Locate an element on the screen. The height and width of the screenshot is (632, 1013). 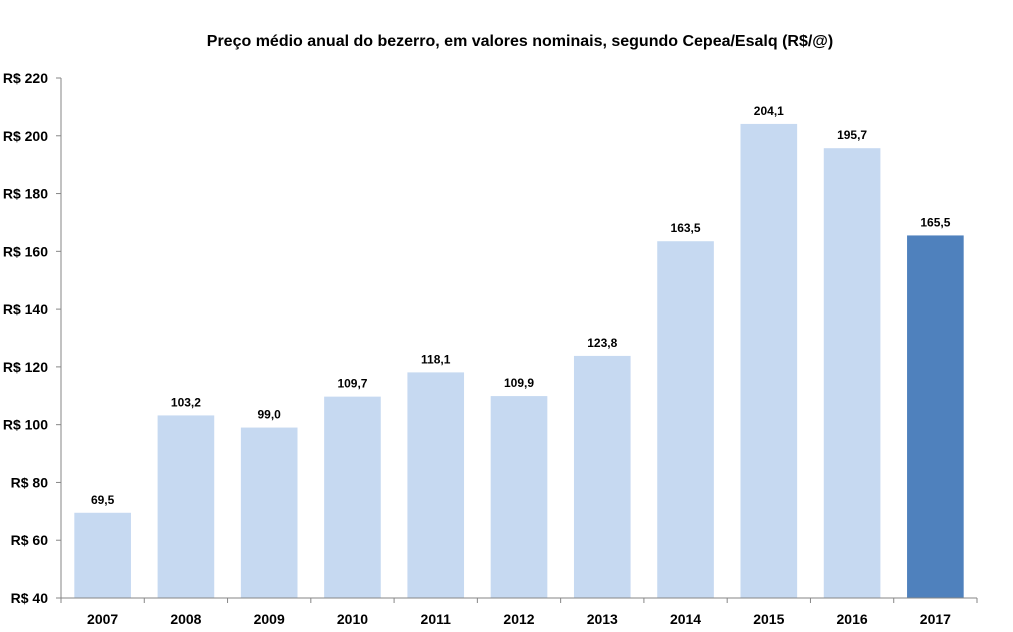
bar-2016 is located at coordinates (852, 373).